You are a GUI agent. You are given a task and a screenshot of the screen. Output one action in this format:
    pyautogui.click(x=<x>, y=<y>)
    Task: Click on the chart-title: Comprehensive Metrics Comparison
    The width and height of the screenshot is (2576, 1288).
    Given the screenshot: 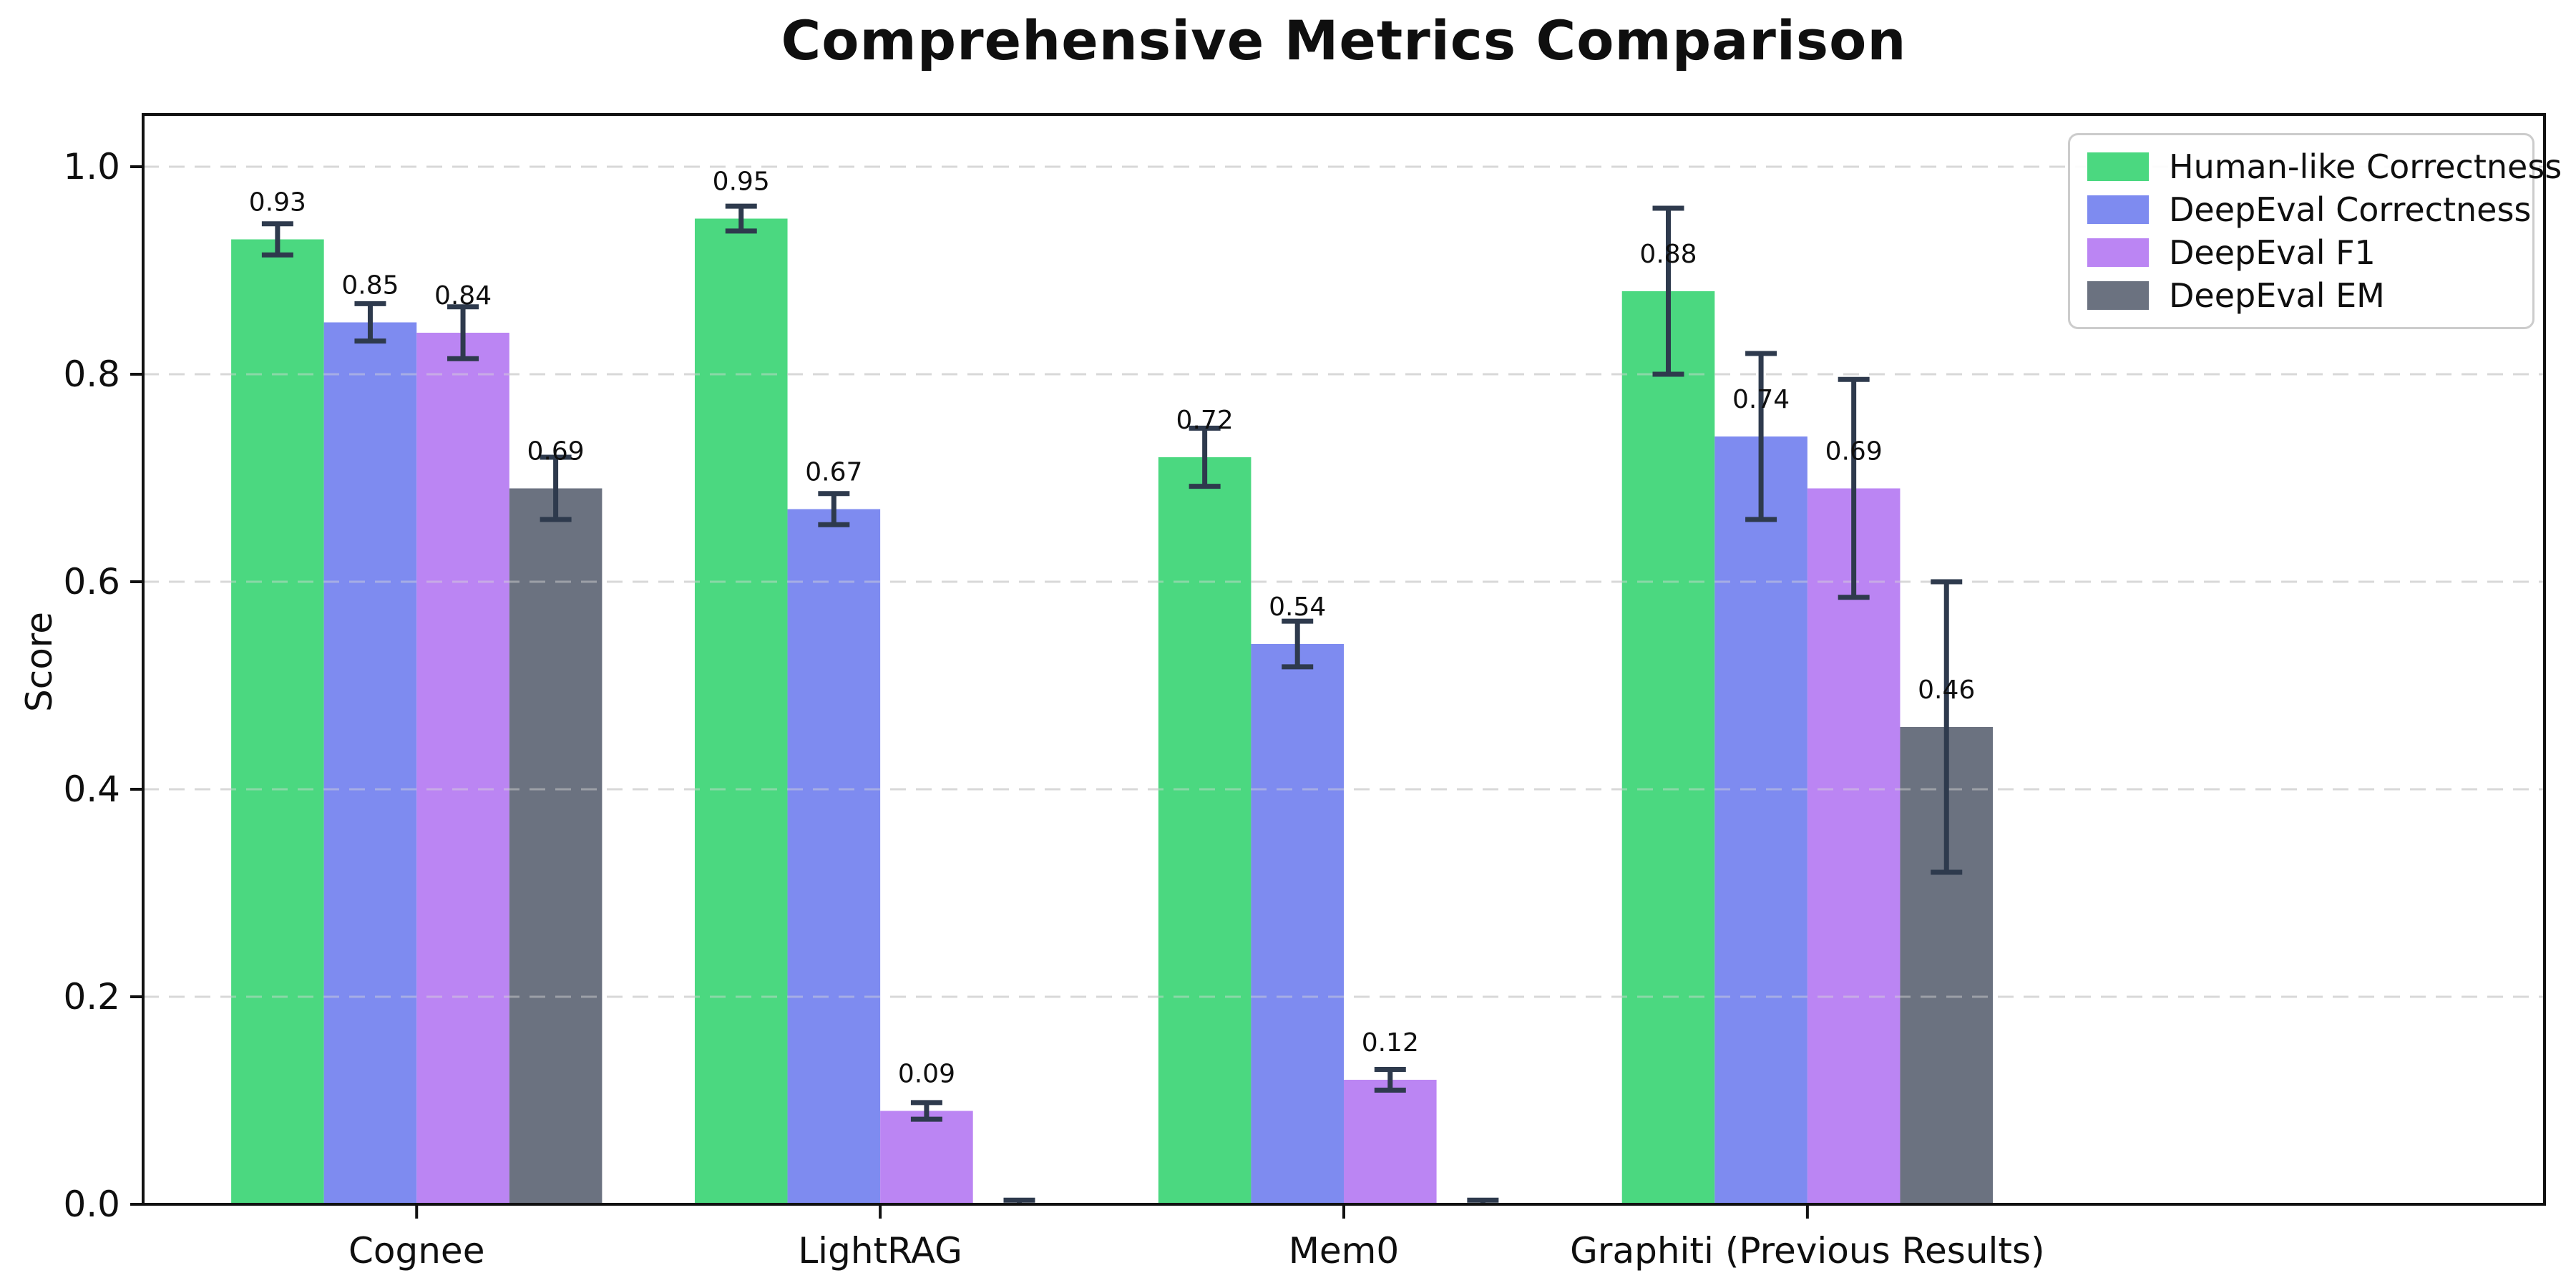 What is the action you would take?
    pyautogui.click(x=1344, y=40)
    